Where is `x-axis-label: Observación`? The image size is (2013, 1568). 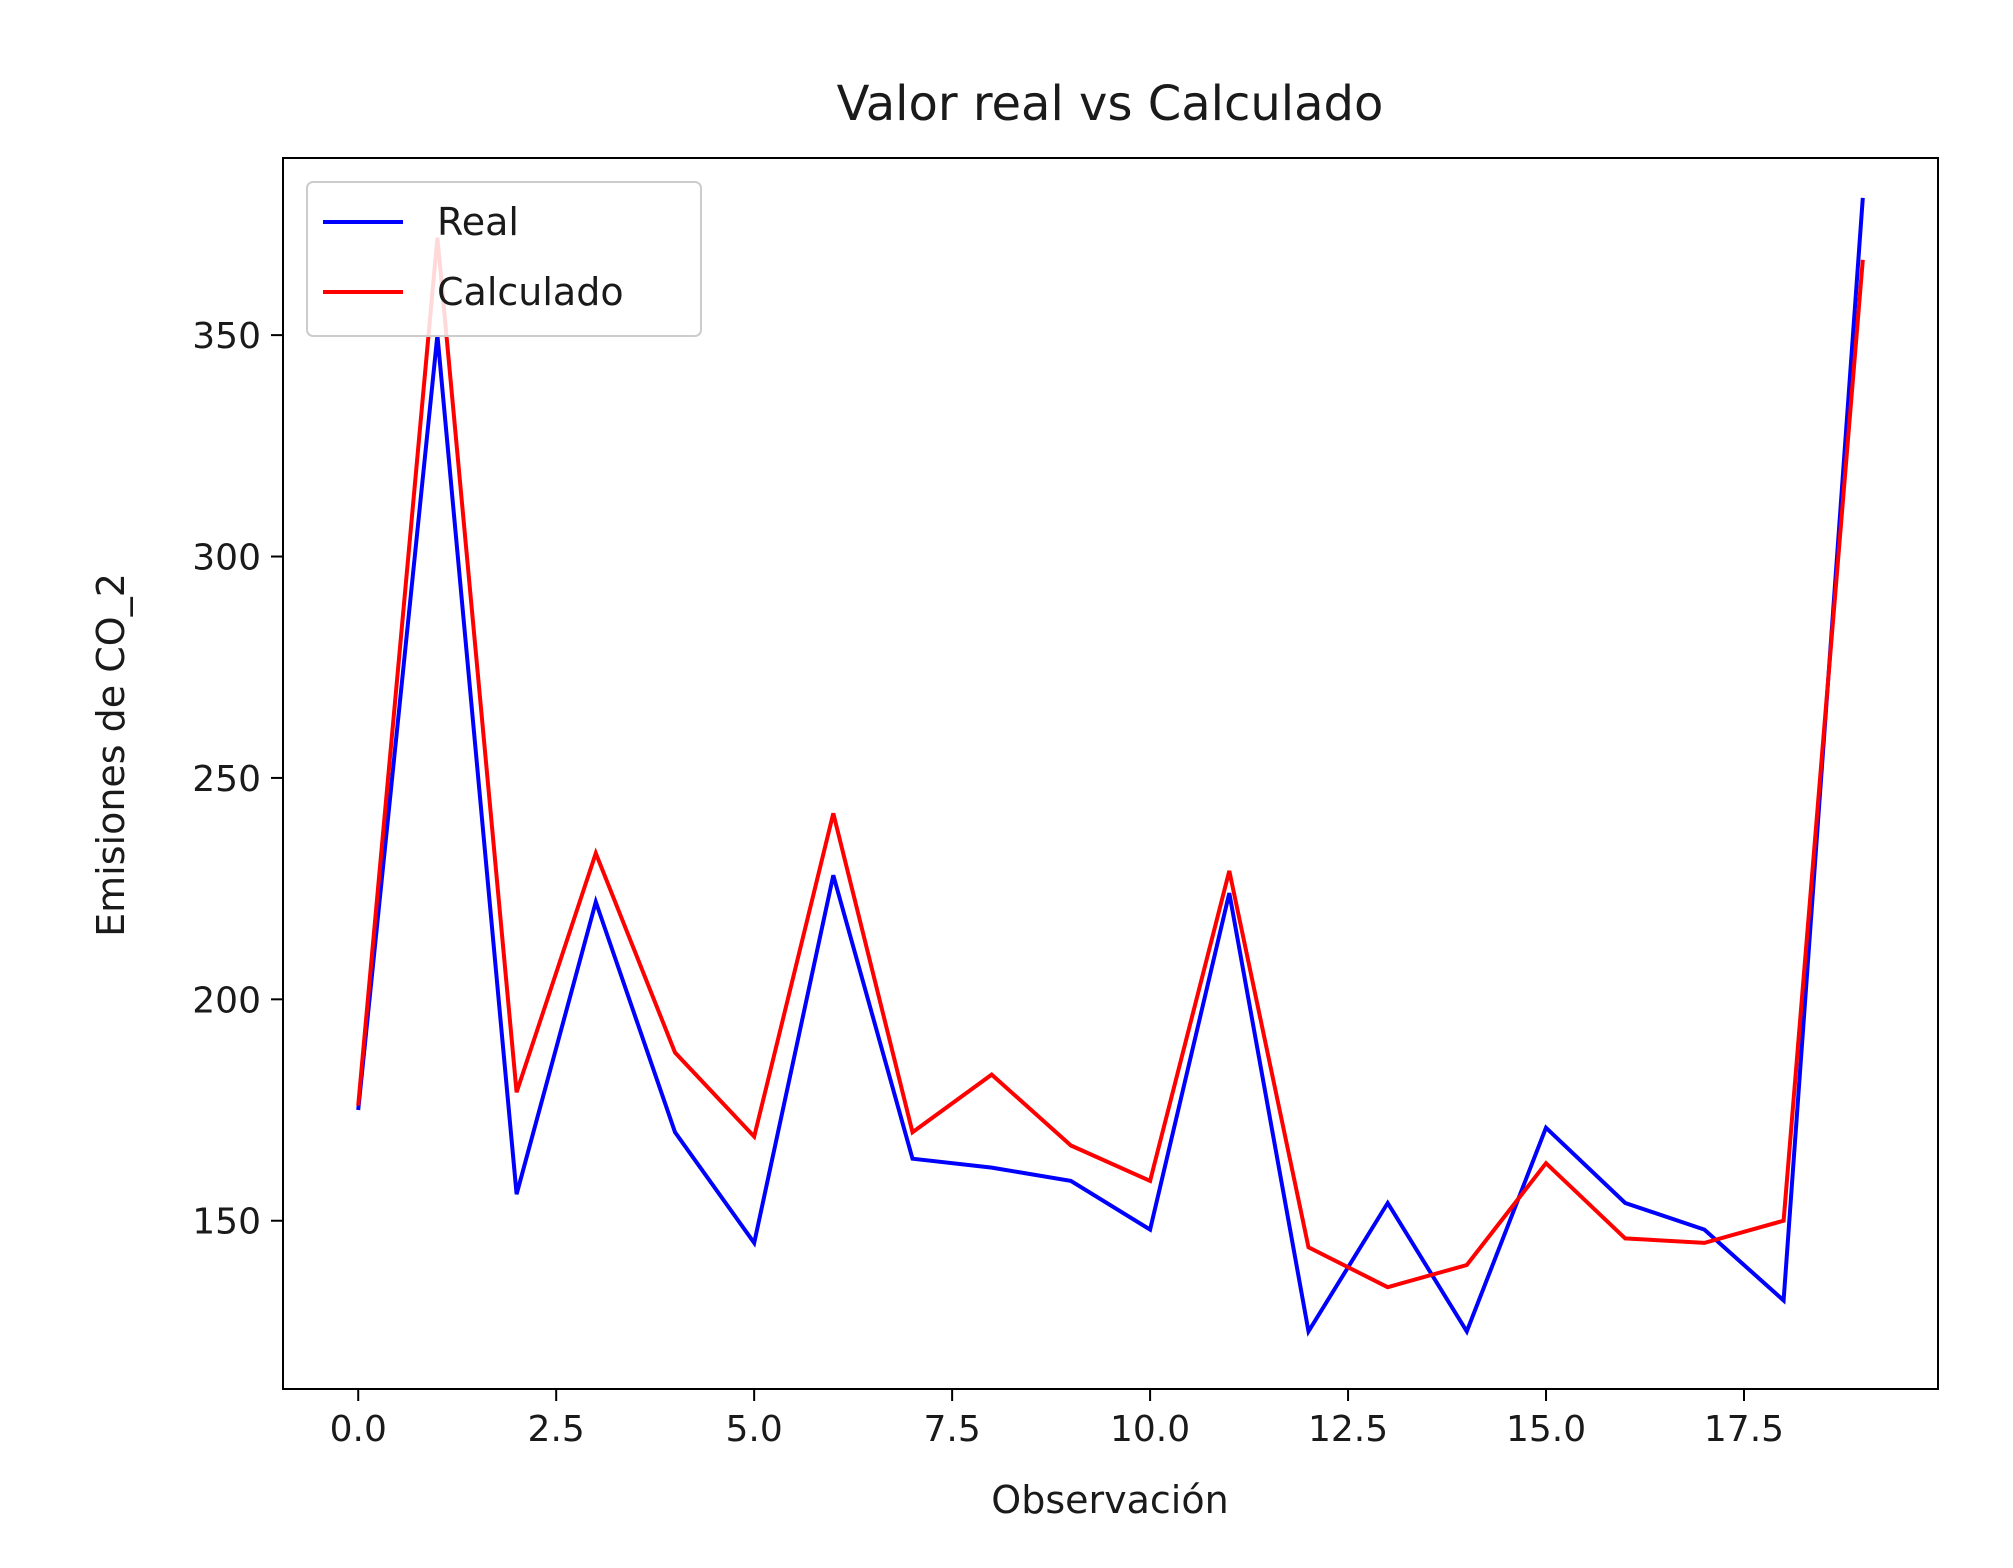
x-axis-label: Observación is located at coordinates (1109, 1500).